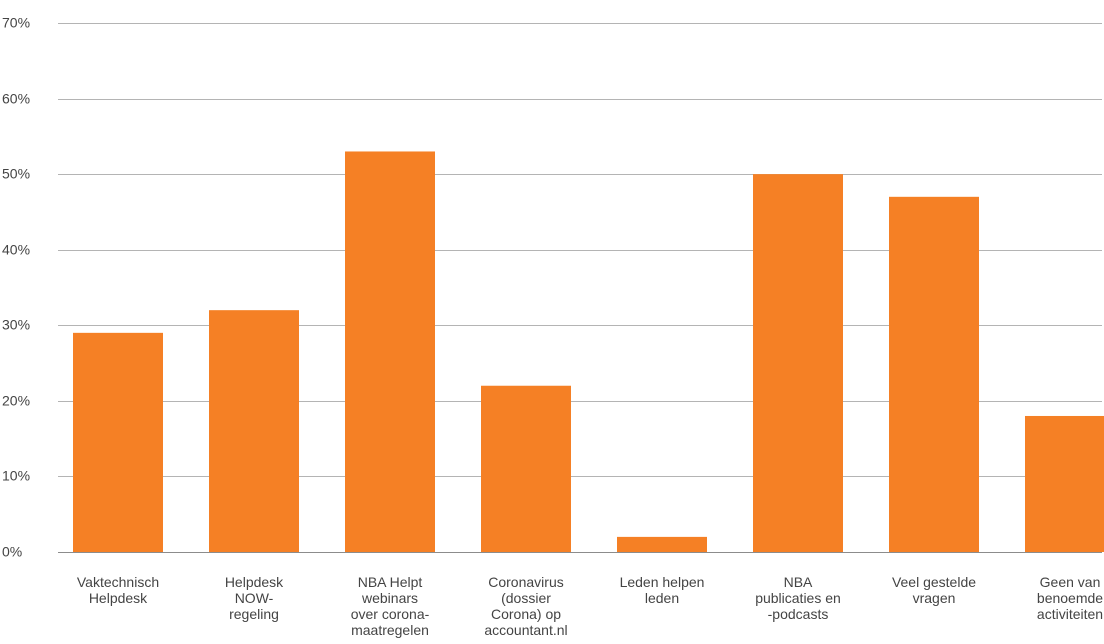  I want to click on y-tick-label: 40%, so click(16, 250).